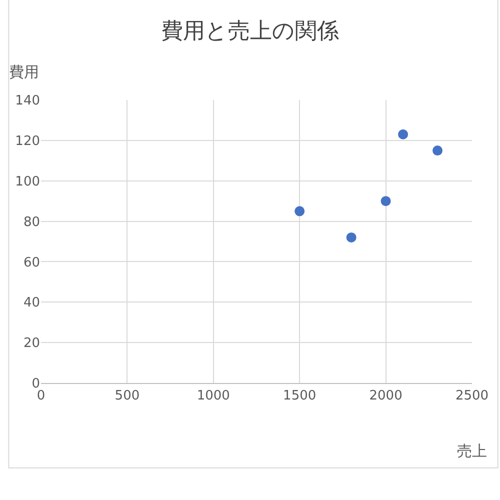 The height and width of the screenshot is (500, 500). Describe the element at coordinates (472, 451) in the screenshot. I see `x-axis-title: 売上` at that location.